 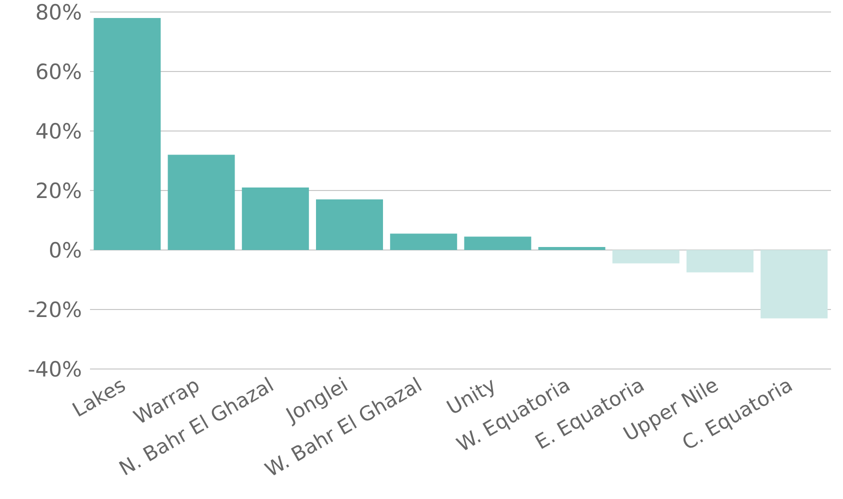 I want to click on y-tick-label: -20%, so click(x=55, y=310).